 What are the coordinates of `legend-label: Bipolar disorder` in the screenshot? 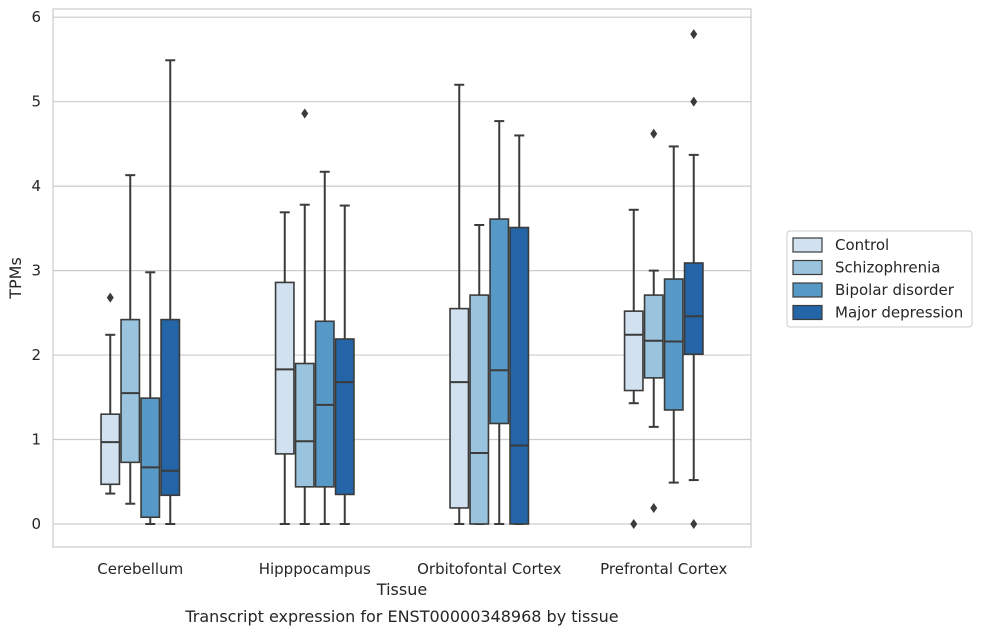 It's located at (895, 290).